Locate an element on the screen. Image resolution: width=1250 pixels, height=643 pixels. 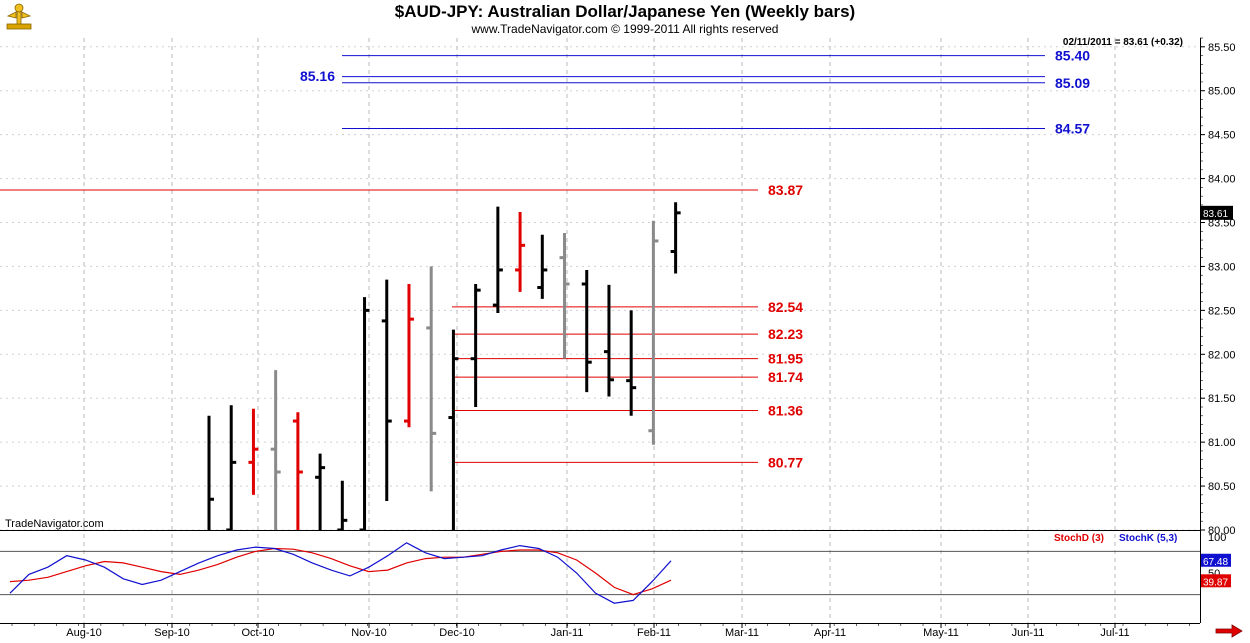
x-tick-label: Jun-11 is located at coordinates (1028, 633).